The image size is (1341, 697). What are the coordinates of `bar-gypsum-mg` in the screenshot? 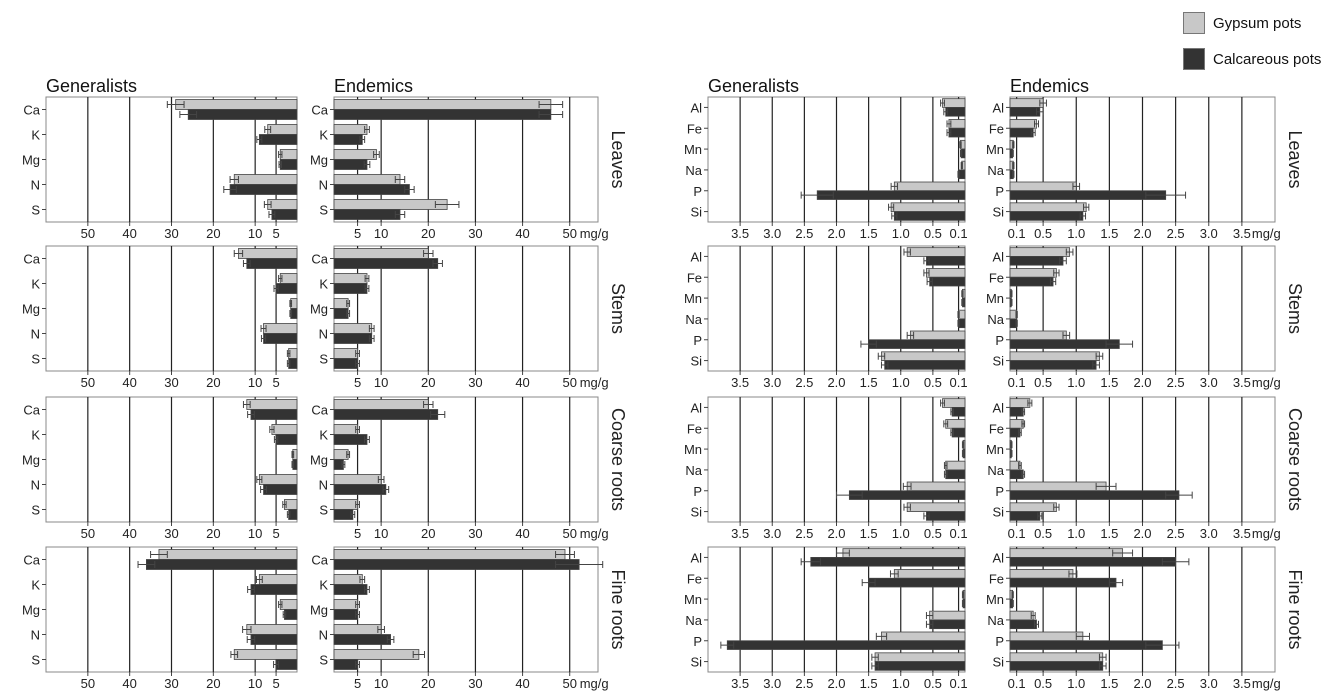 It's located at (355, 154).